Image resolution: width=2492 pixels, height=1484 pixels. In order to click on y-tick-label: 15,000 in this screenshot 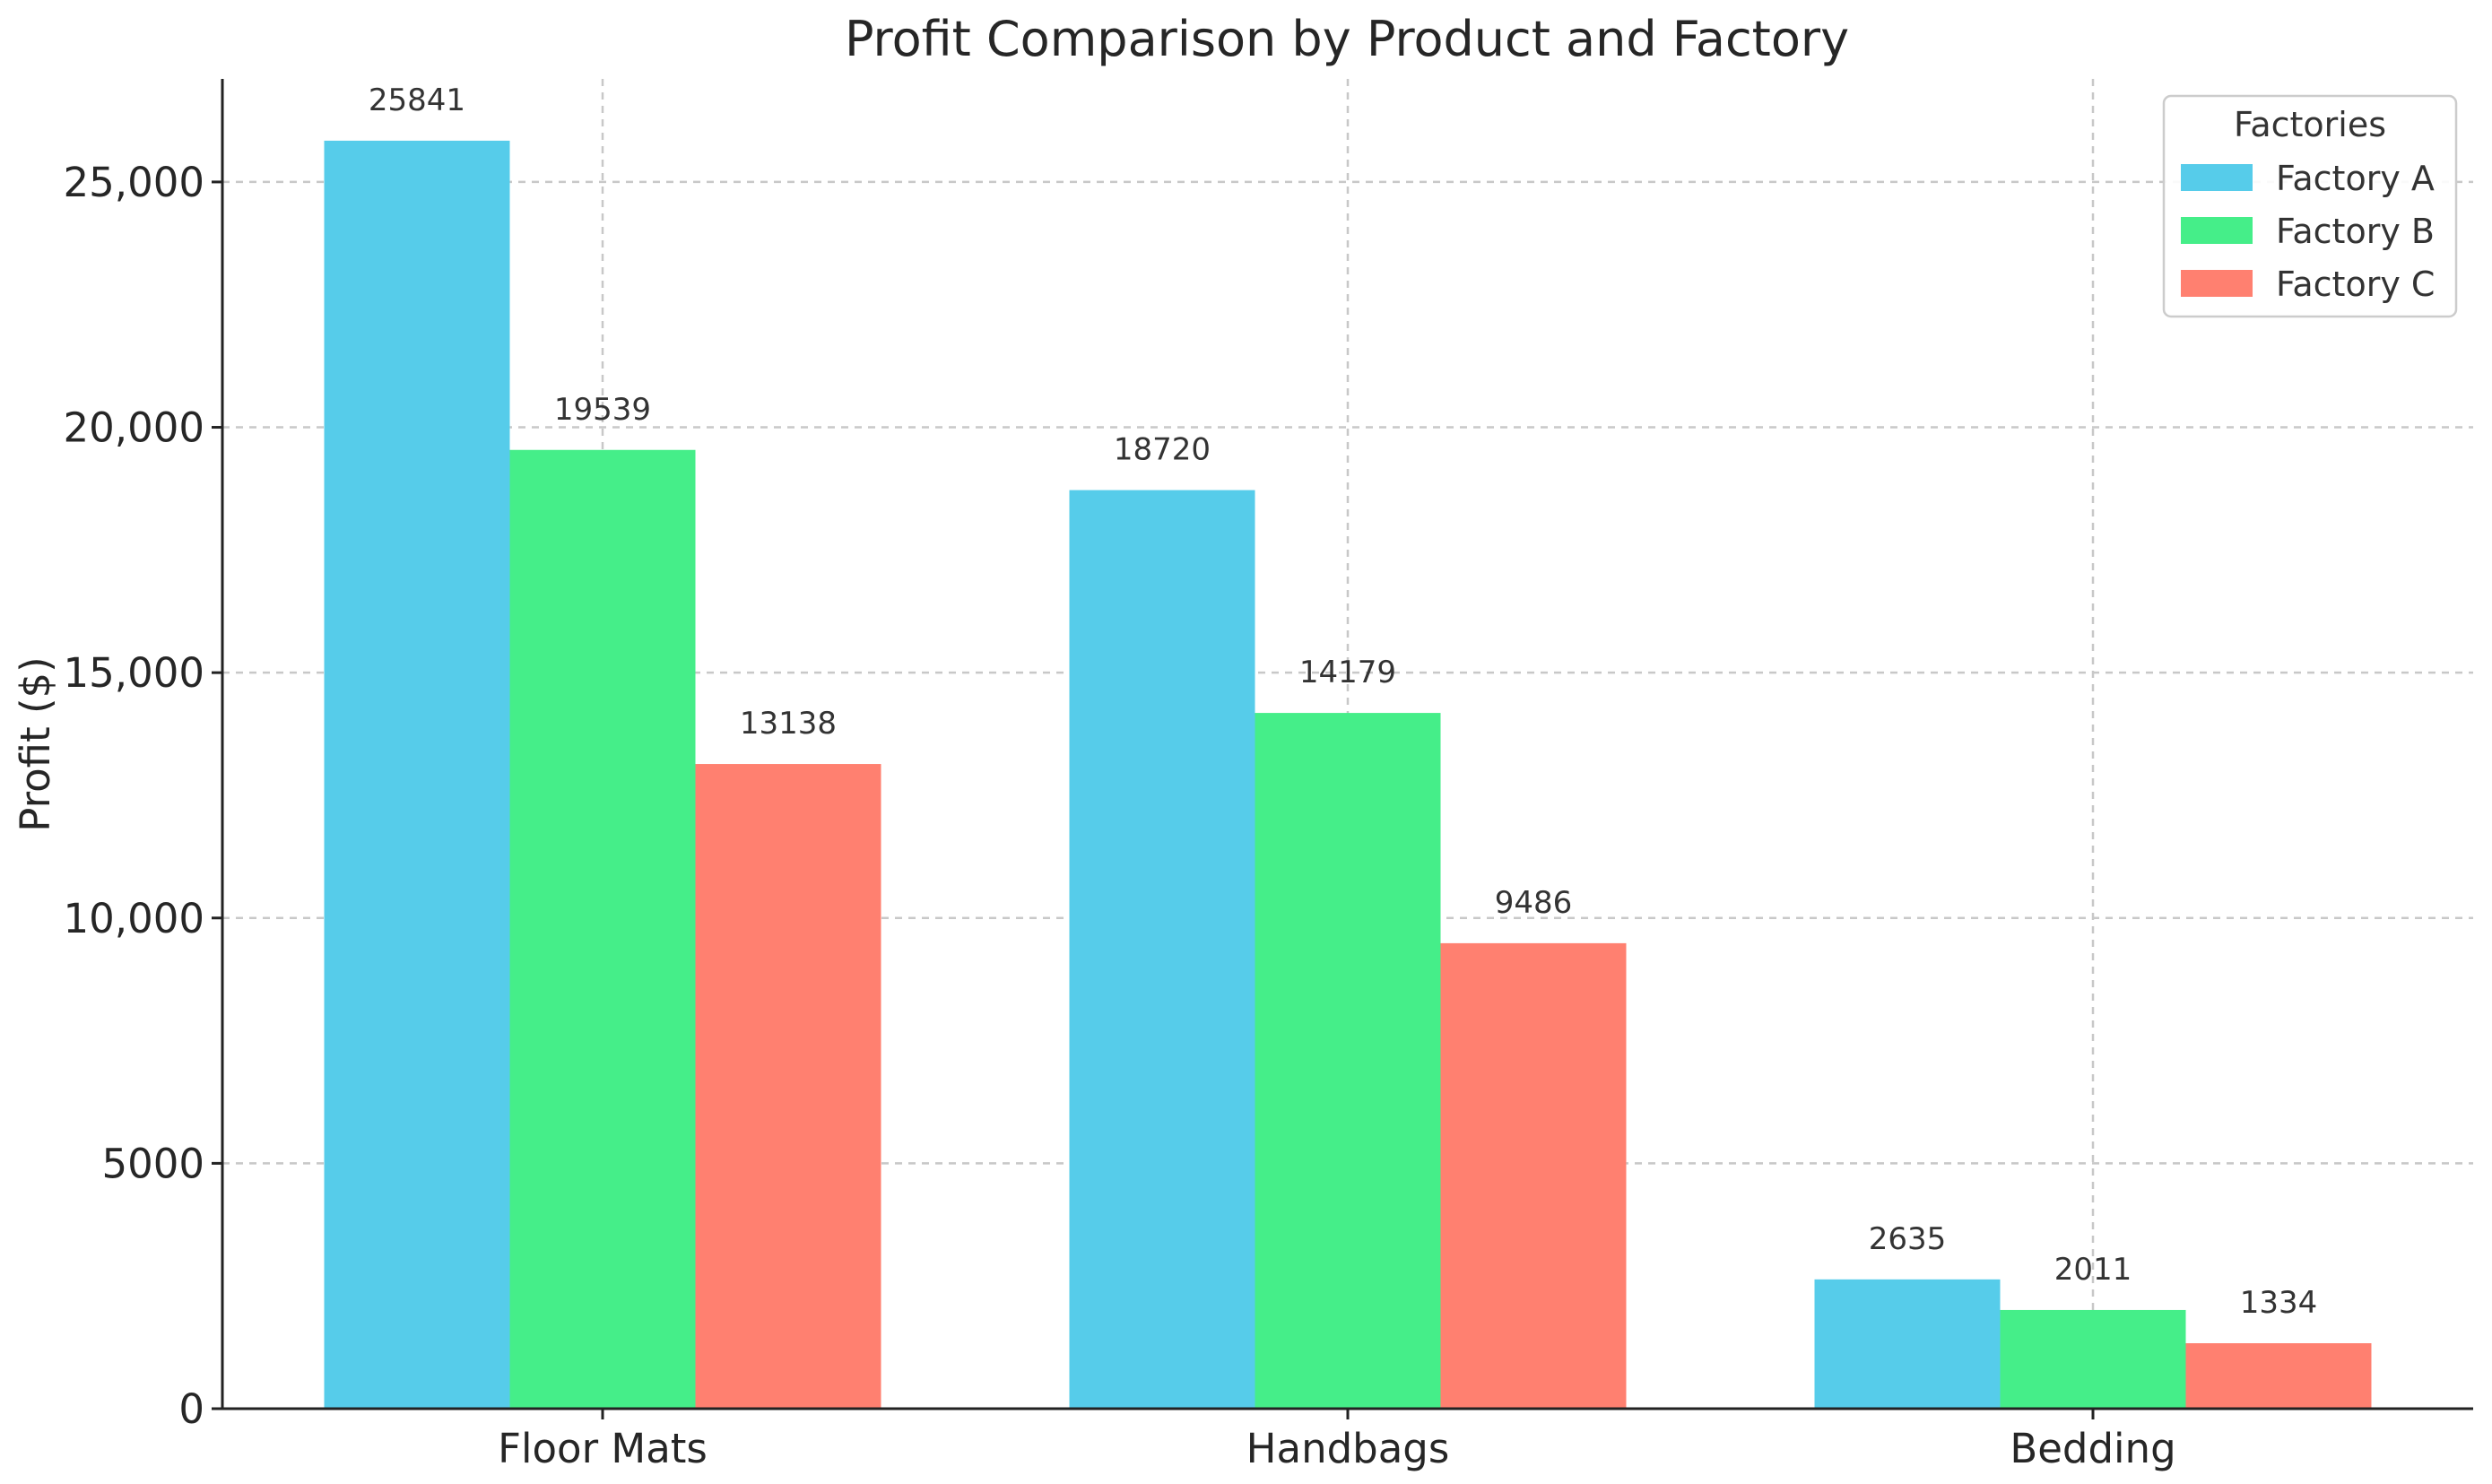, I will do `click(134, 673)`.